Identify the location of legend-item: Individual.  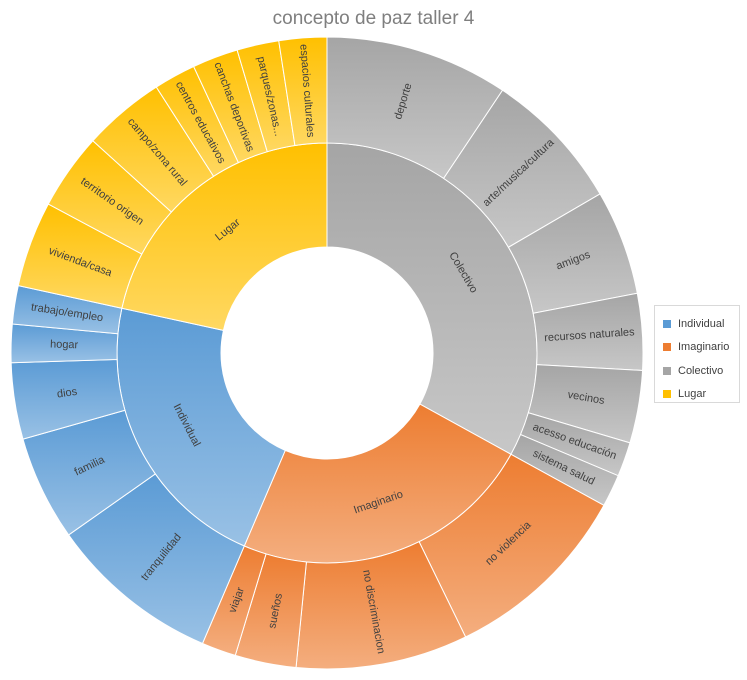
(701, 324).